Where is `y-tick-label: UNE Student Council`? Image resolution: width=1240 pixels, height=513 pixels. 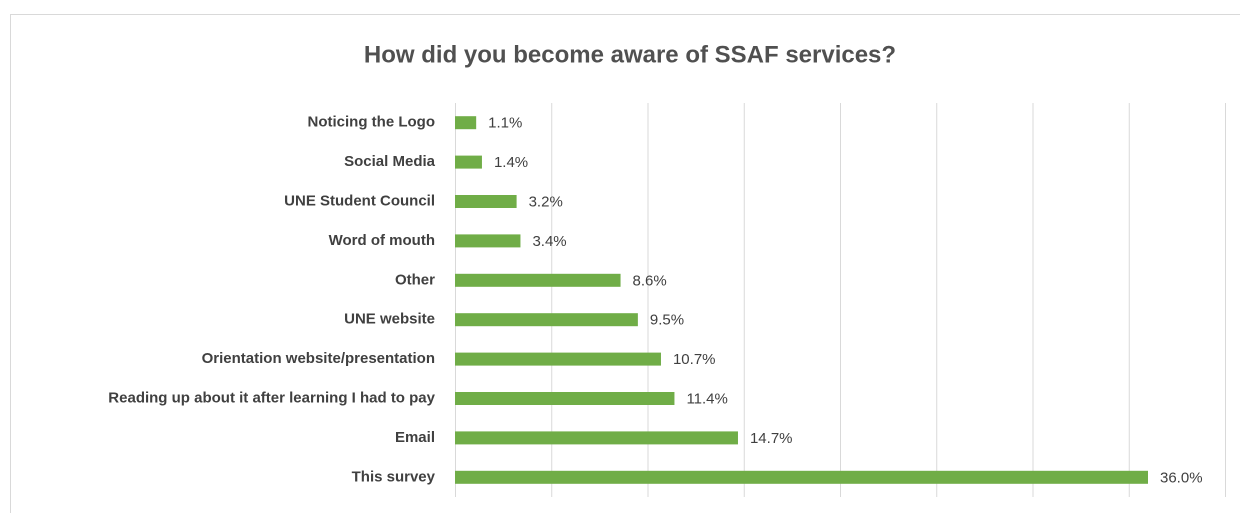
y-tick-label: UNE Student Council is located at coordinates (359, 200).